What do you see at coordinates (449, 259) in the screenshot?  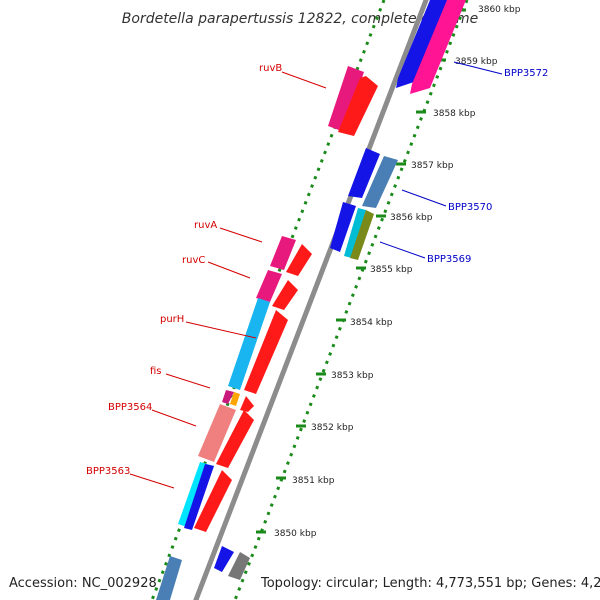 I see `gene-label-bpp3569: BPP3569` at bounding box center [449, 259].